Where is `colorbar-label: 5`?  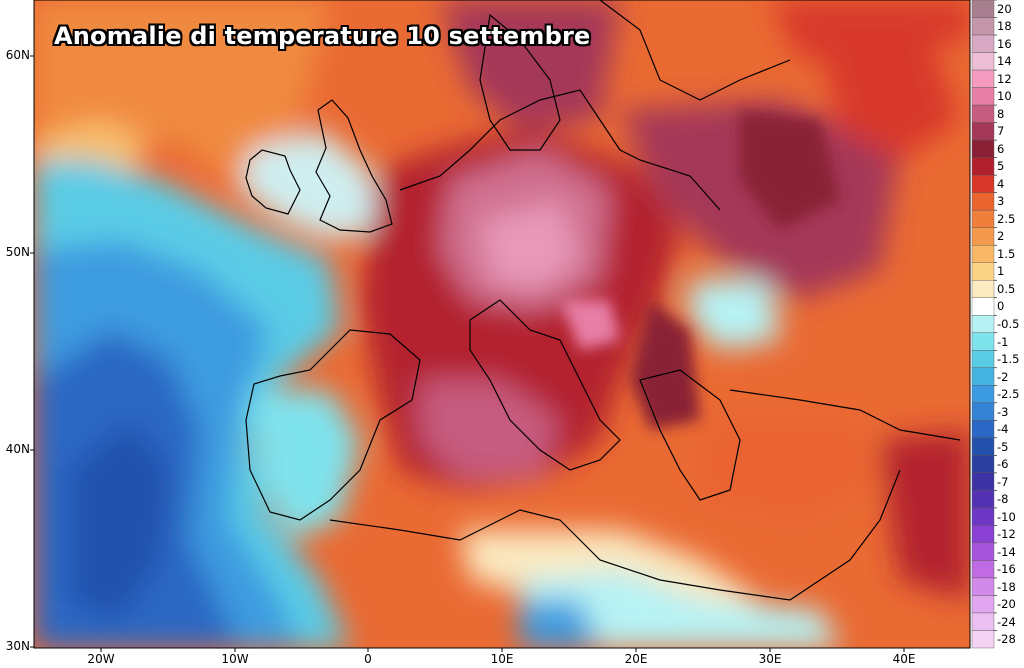 colorbar-label: 5 is located at coordinates (1001, 166).